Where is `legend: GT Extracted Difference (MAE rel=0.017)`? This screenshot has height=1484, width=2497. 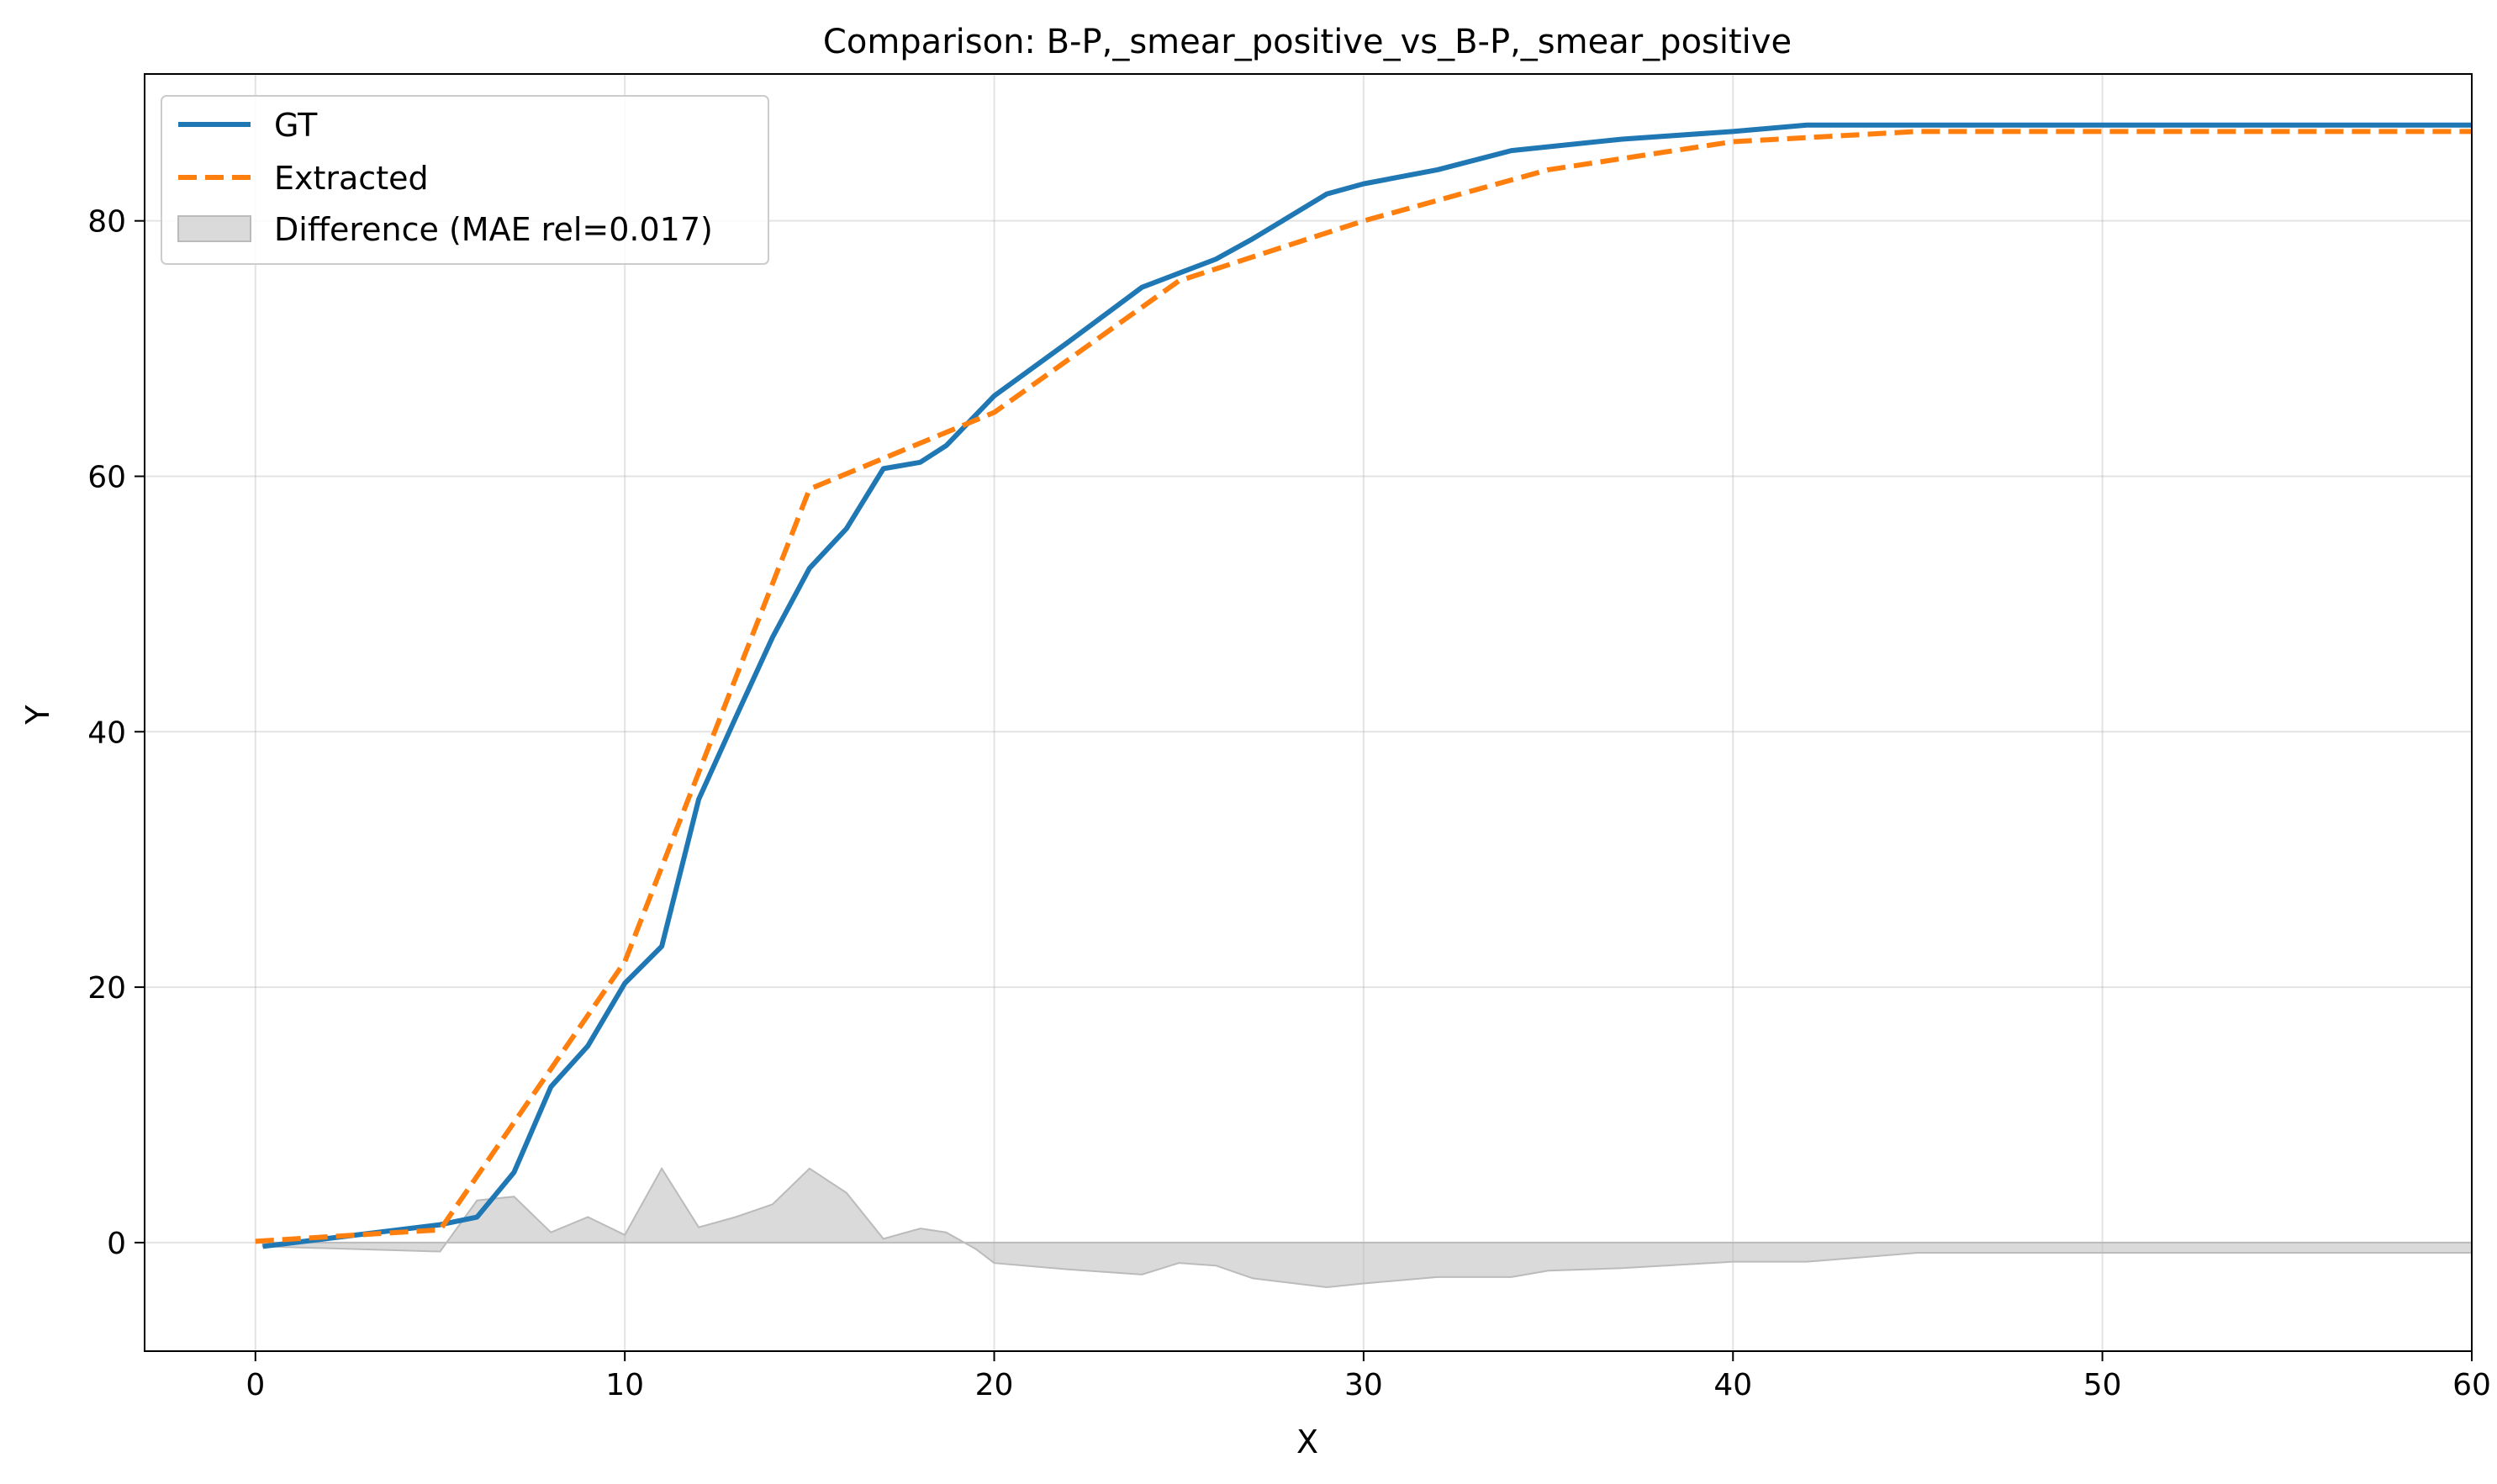 legend: GT Extracted Difference (MAE rel=0.017) is located at coordinates (465, 180).